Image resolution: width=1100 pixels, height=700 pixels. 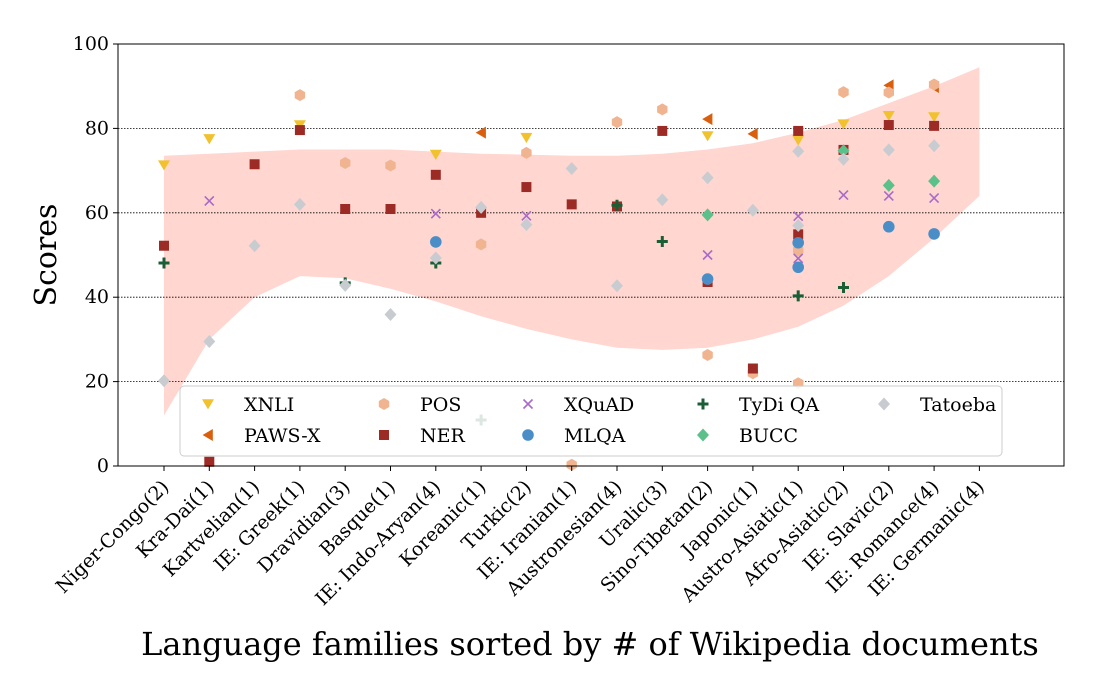 What do you see at coordinates (97, 213) in the screenshot?
I see `y-tick-label-60: 60` at bounding box center [97, 213].